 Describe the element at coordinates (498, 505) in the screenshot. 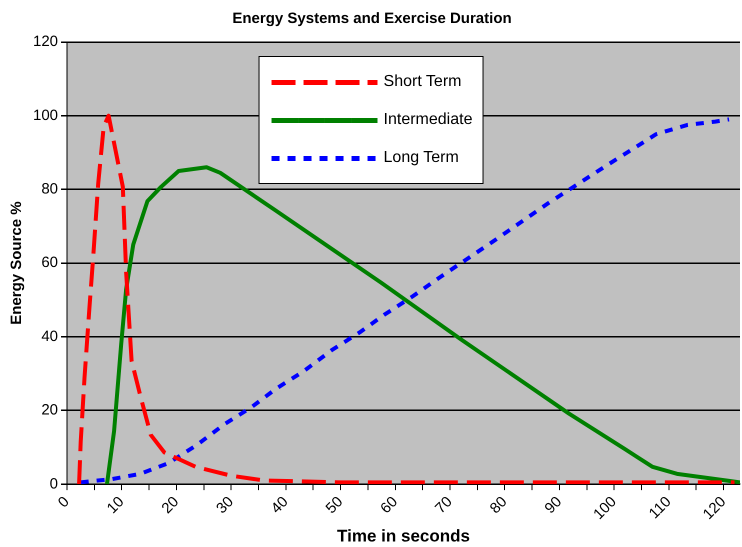

I see `x-tick-label: 80` at that location.